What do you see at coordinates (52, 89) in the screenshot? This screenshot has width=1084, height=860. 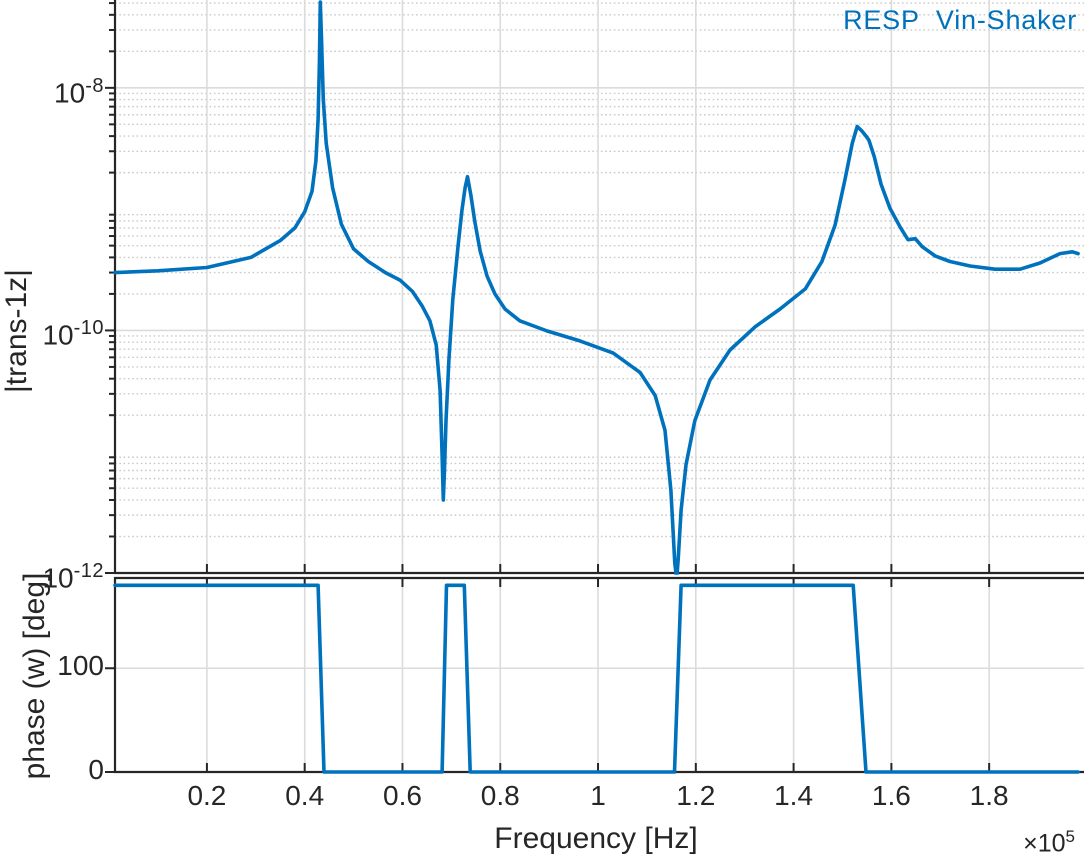 I see `magnitude-y-tick-label: 10-8` at bounding box center [52, 89].